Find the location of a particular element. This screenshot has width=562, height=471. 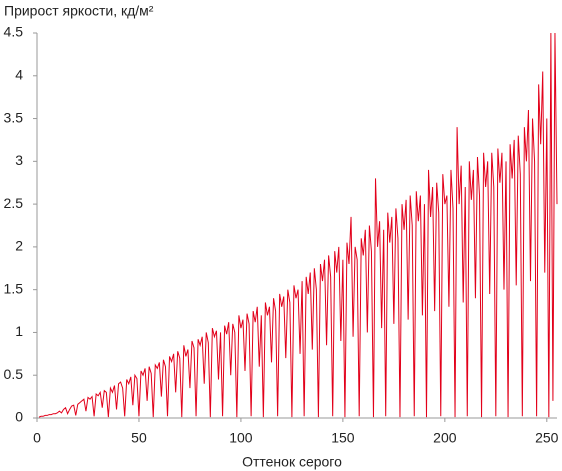

y-tick-label: 4 is located at coordinates (19, 74).